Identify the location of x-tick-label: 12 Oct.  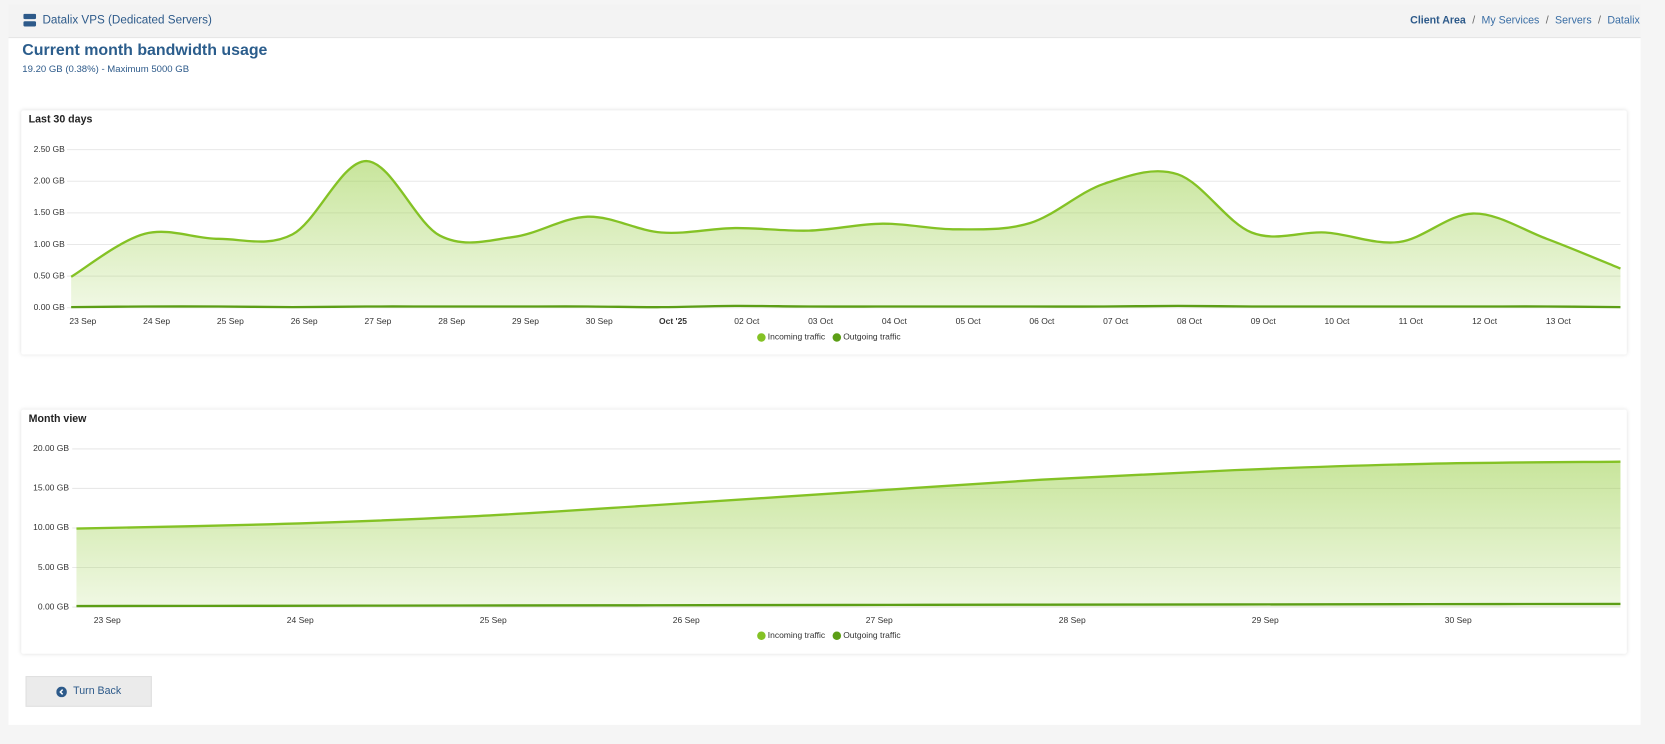
(1485, 321).